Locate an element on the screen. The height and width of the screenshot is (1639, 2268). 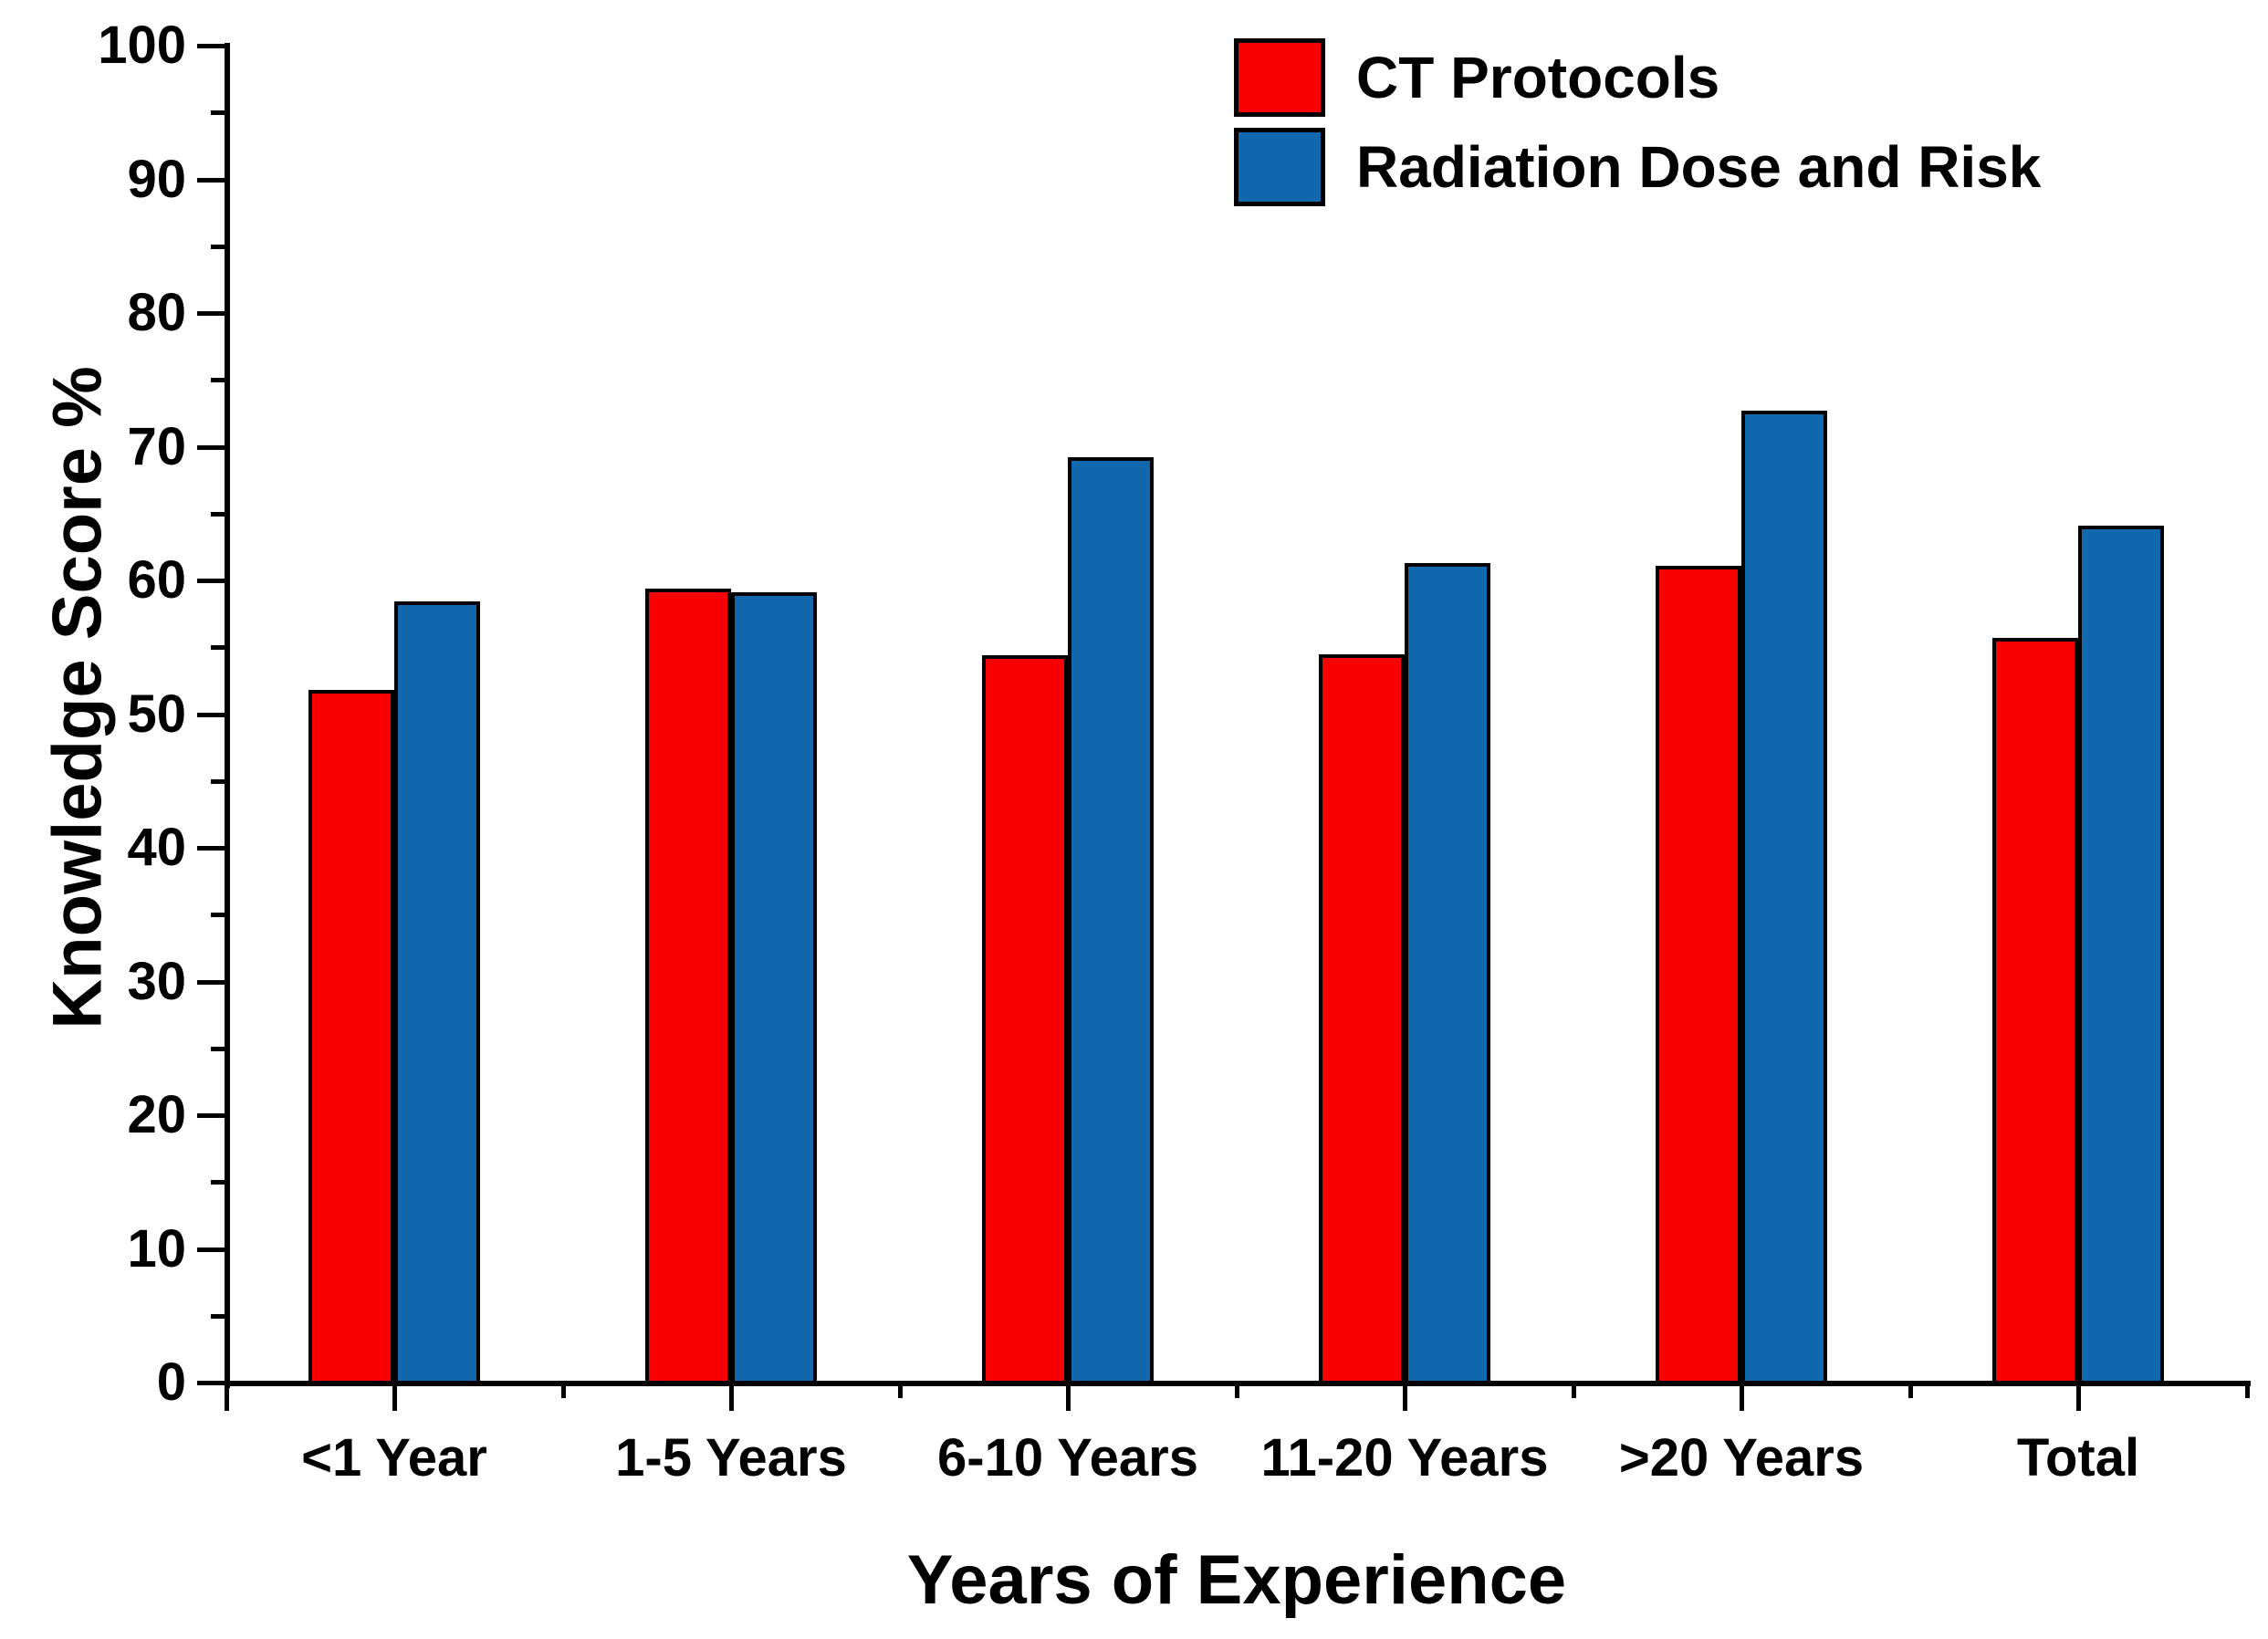
y-tick-label: 60 is located at coordinates (156, 580).